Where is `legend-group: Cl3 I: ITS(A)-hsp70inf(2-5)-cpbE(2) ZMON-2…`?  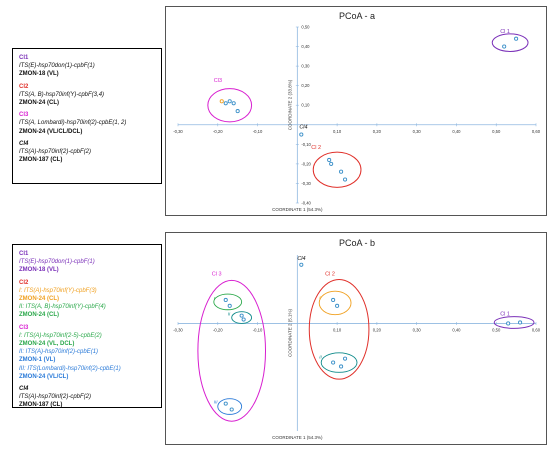
legend-group: Cl3 I: ITS(A)-hsp70inf(2-5)-cpbE(2) ZMON-2… is located at coordinates (87, 352).